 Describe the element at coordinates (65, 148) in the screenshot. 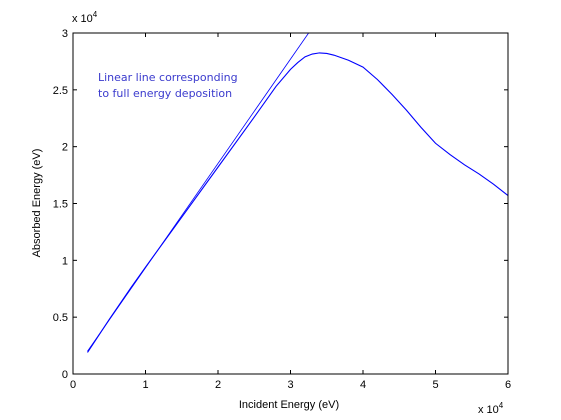

I see `y-tick-label: 2` at that location.